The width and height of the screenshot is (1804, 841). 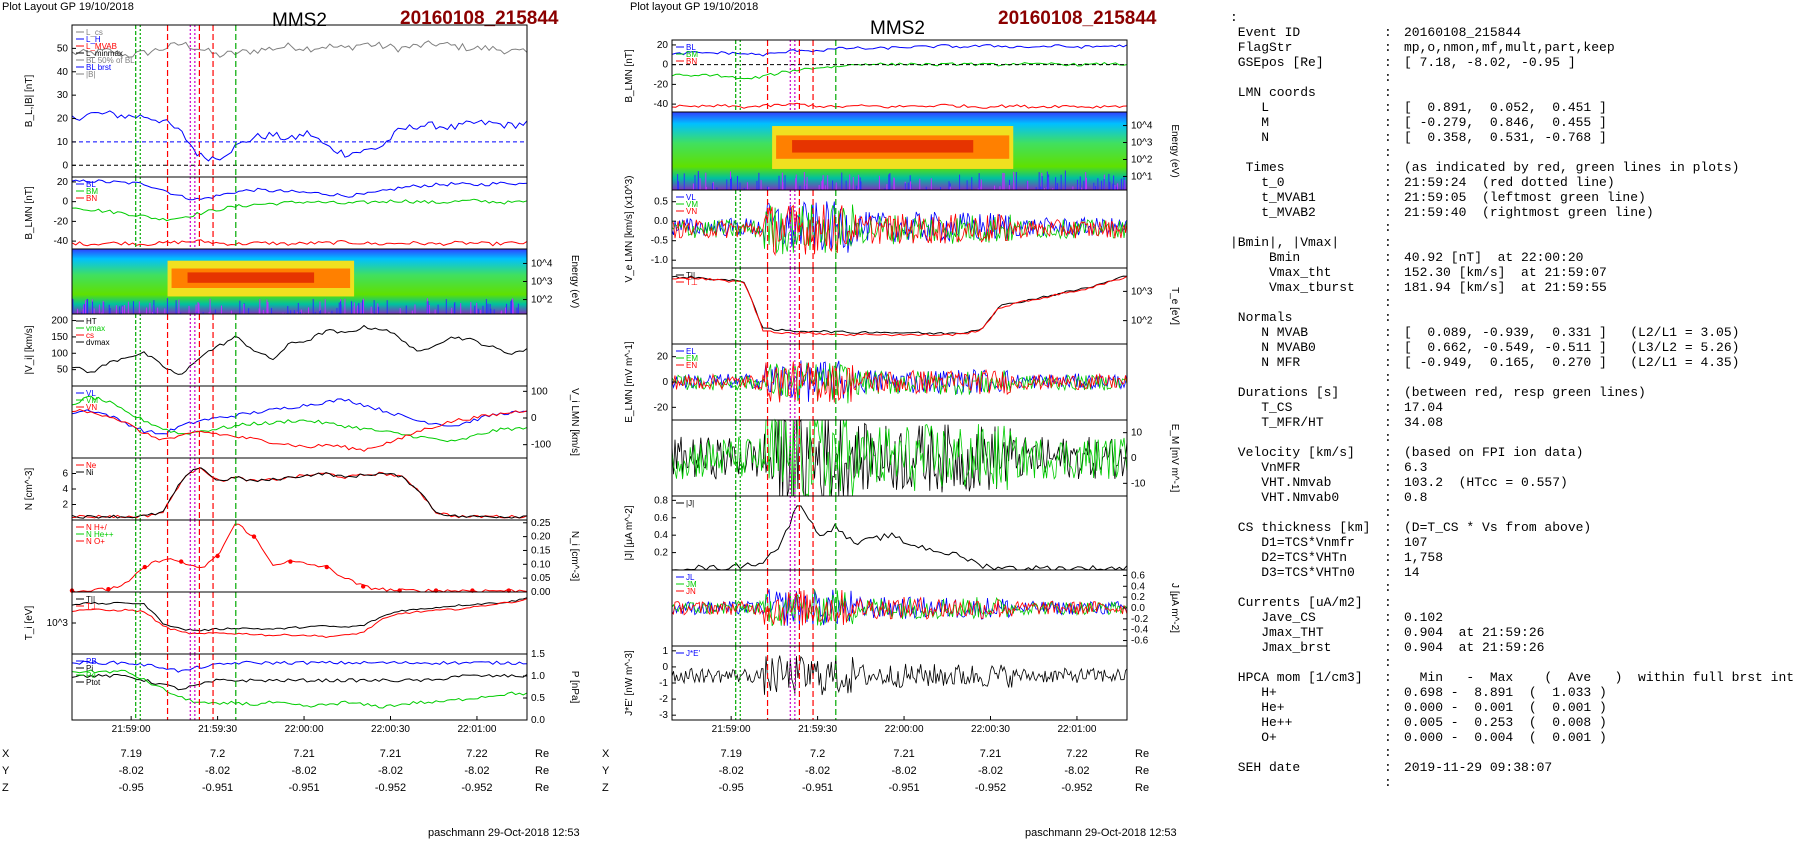 What do you see at coordinates (1265, 467) in the screenshot?
I see `info-key: VnMFR` at bounding box center [1265, 467].